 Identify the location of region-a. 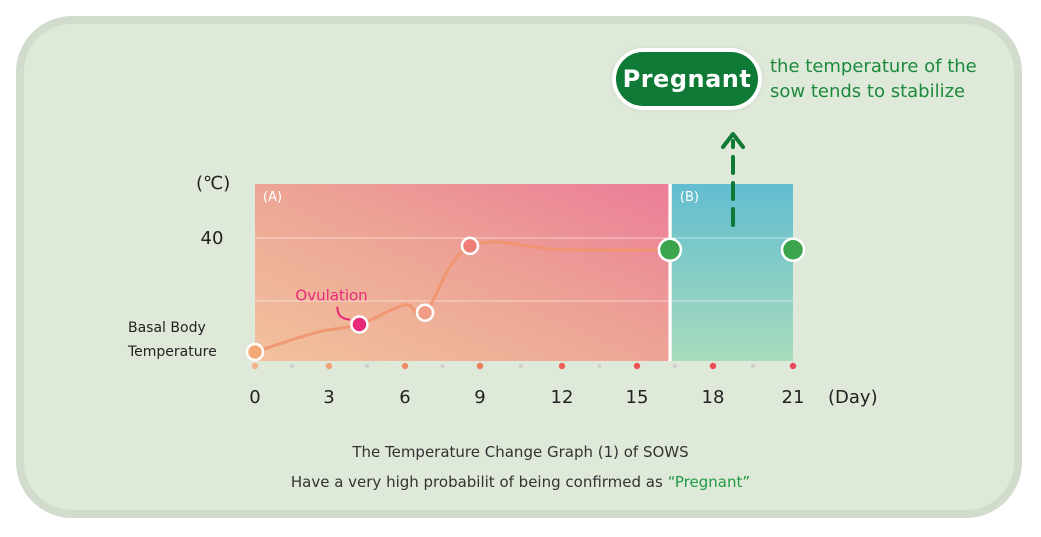
(462, 272).